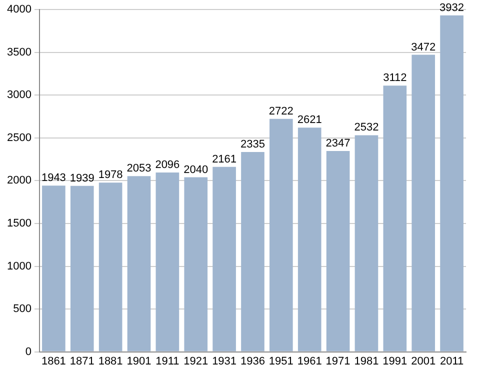 Image resolution: width=488 pixels, height=373 pixels. I want to click on data-label: 2040, so click(196, 170).